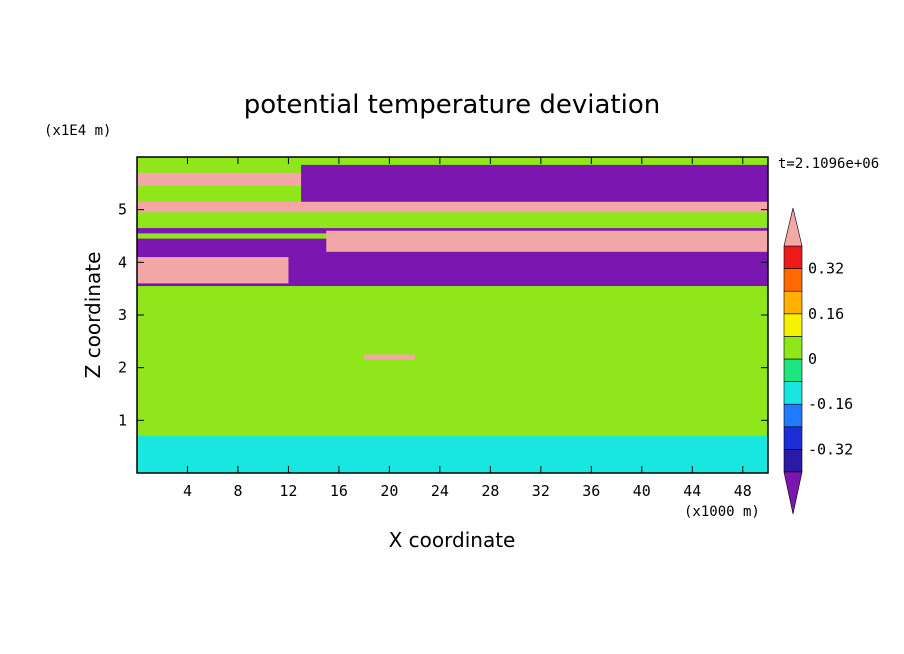  Describe the element at coordinates (122, 368) in the screenshot. I see `y-tick-label: 2` at that location.